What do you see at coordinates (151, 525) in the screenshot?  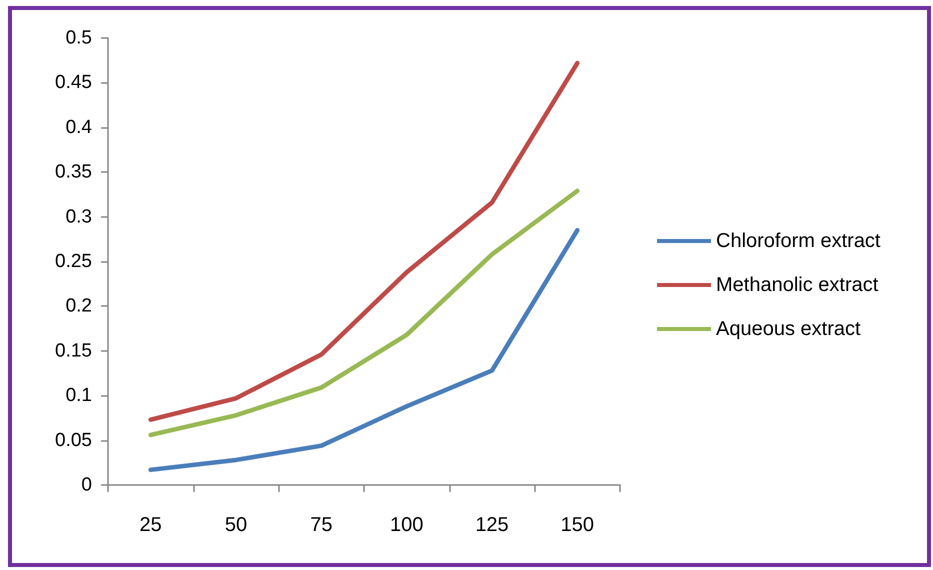 I see `x-tick-label: 25` at bounding box center [151, 525].